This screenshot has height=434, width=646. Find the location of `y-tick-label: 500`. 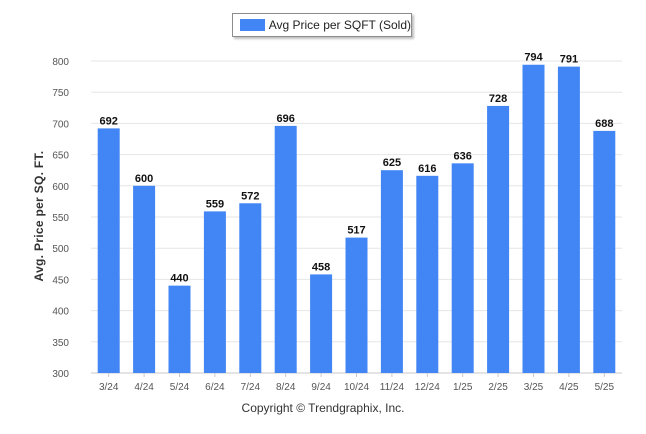

y-tick-label: 500 is located at coordinates (60, 249).